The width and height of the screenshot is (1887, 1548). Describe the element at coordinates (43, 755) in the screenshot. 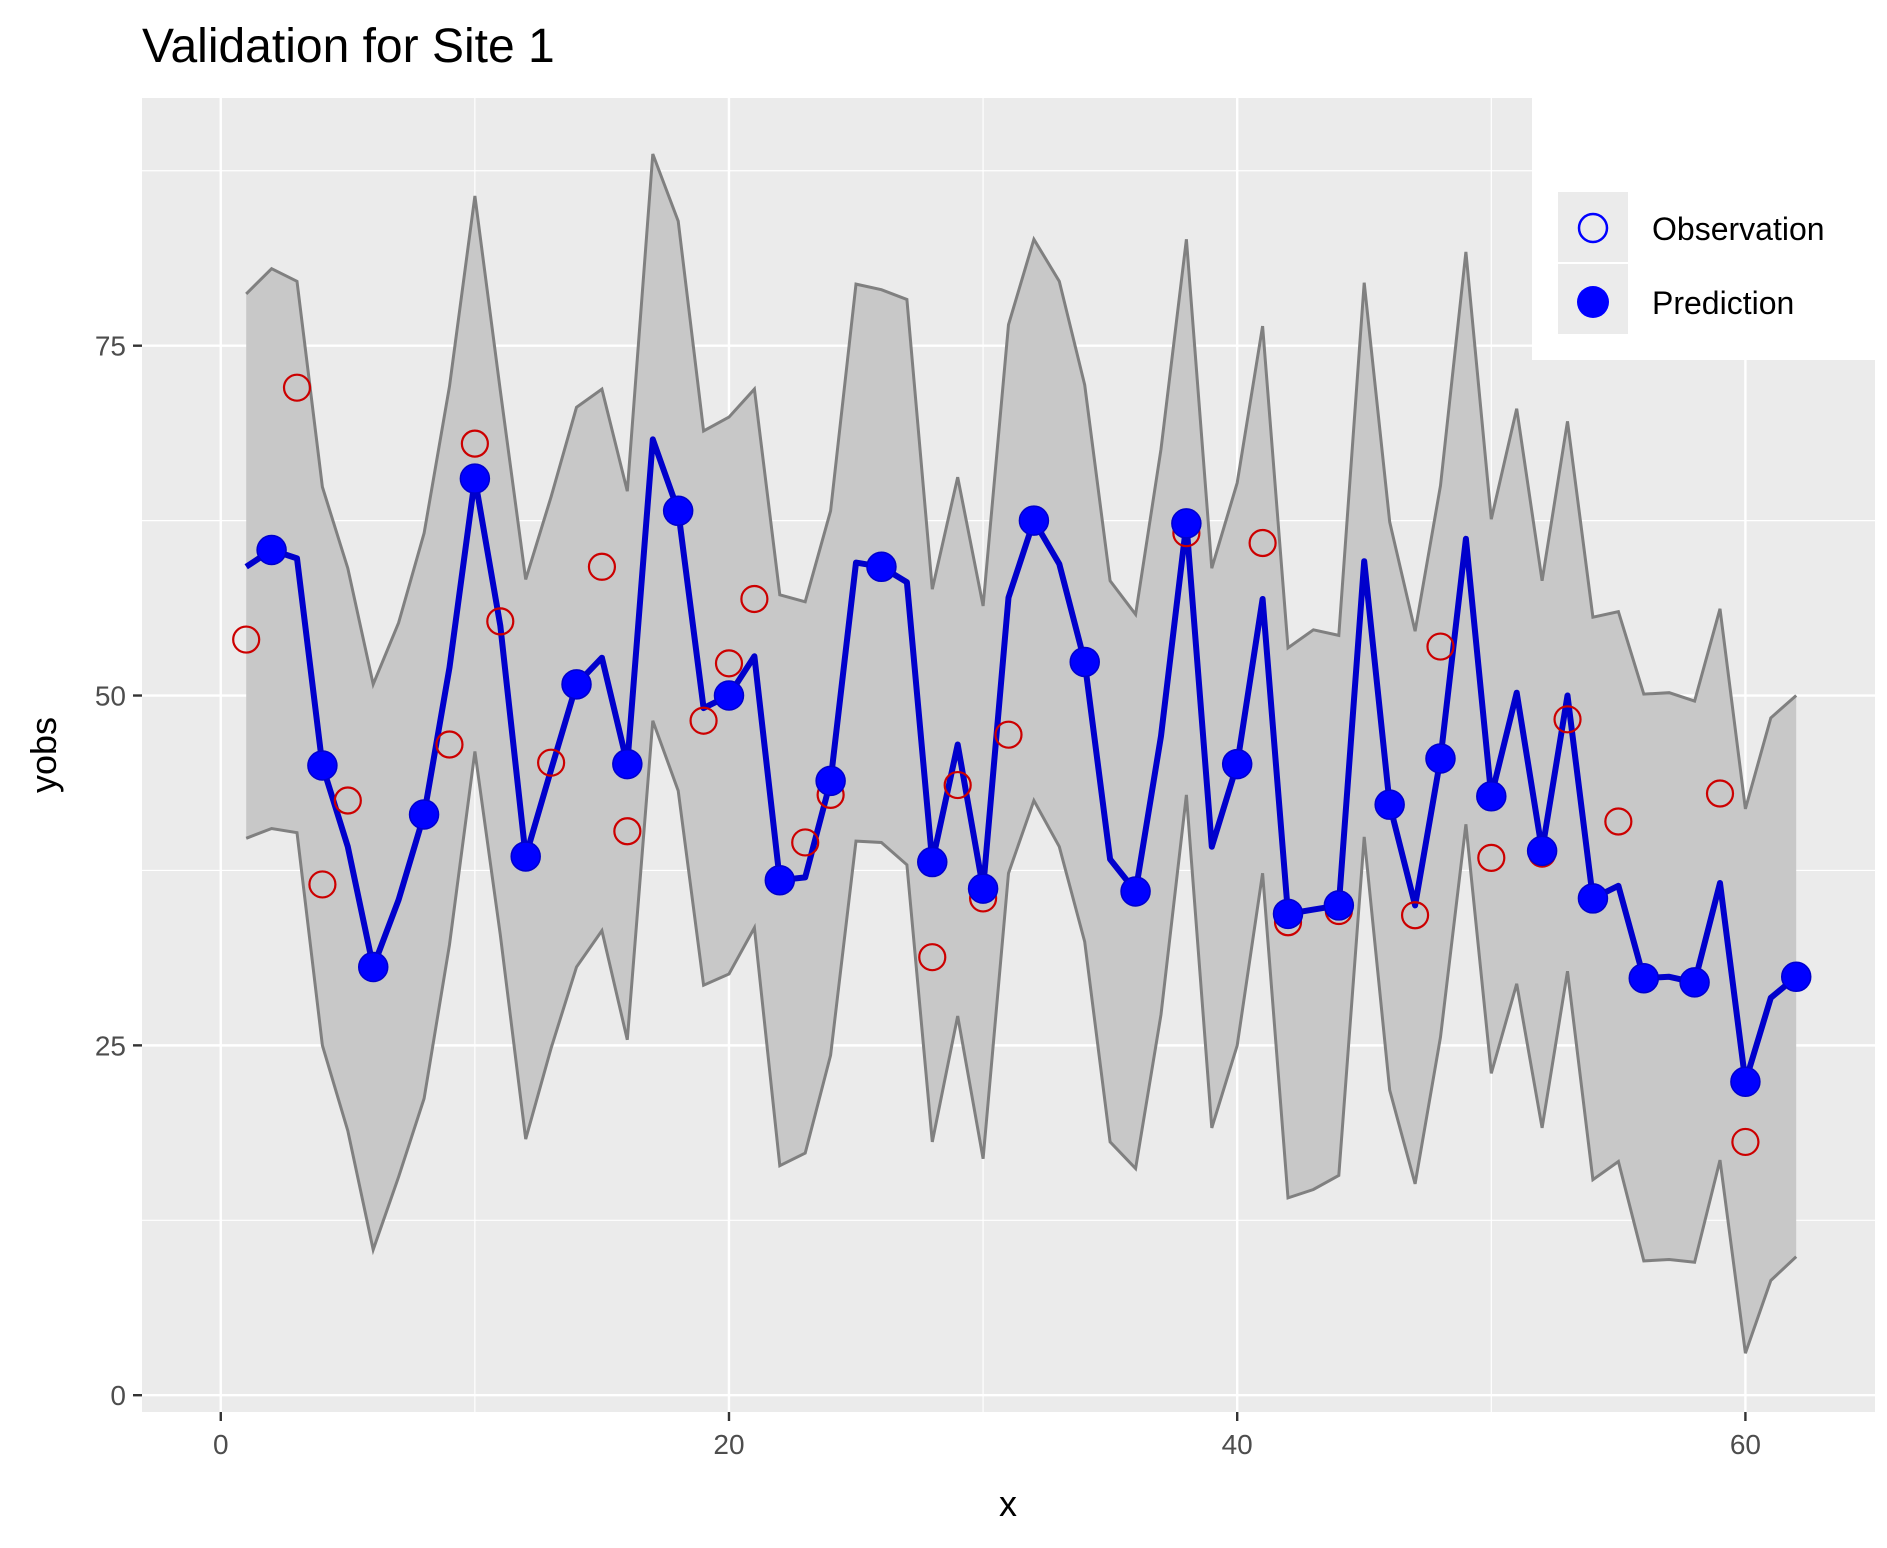

I see `y-axis-title: yobs` at that location.